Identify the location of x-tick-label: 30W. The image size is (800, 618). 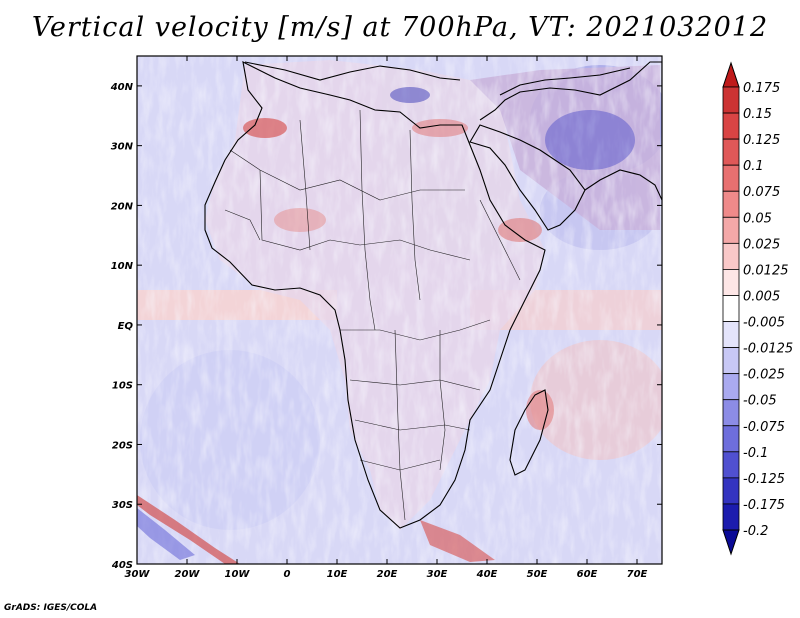
(138, 574).